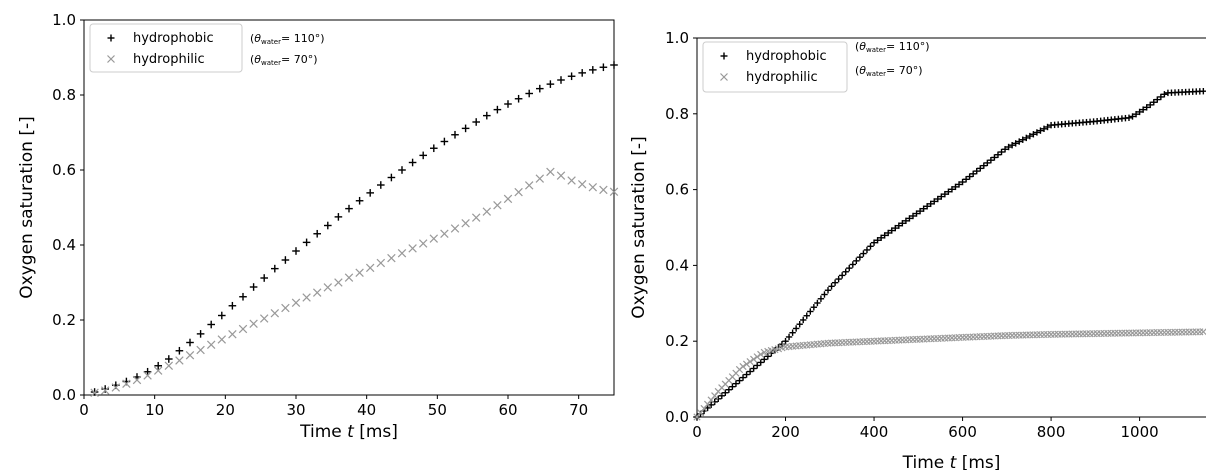 This screenshot has height=470, width=1206. I want to click on y-tick-label: 0.4, so click(677, 265).